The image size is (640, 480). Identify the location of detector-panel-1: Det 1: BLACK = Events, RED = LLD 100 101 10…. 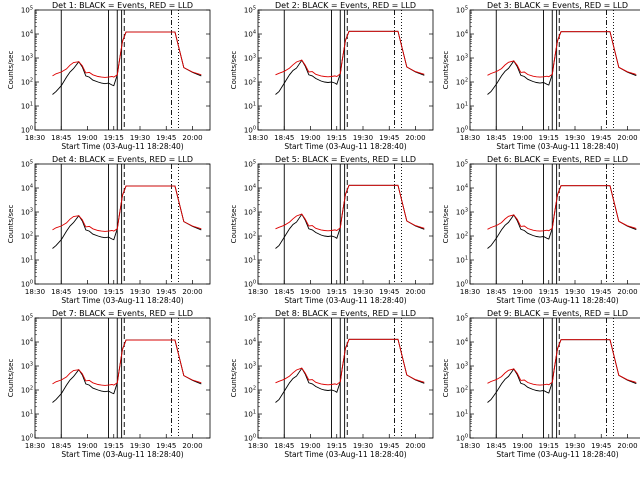
(109, 76).